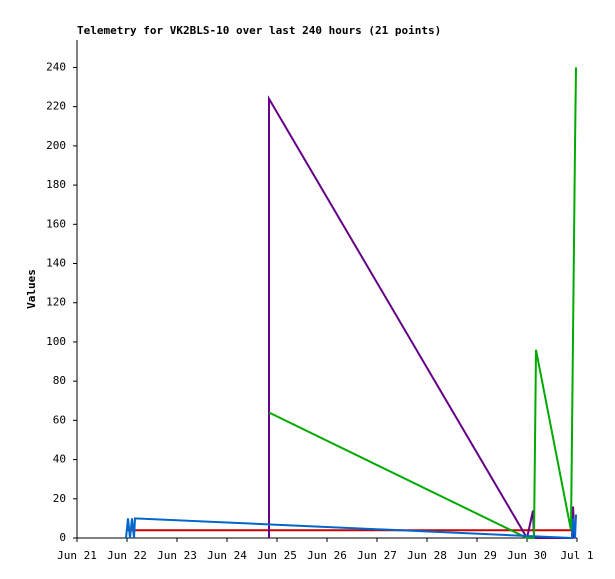 The image size is (615, 579). I want to click on x-tick-label: Jun 29, so click(477, 555).